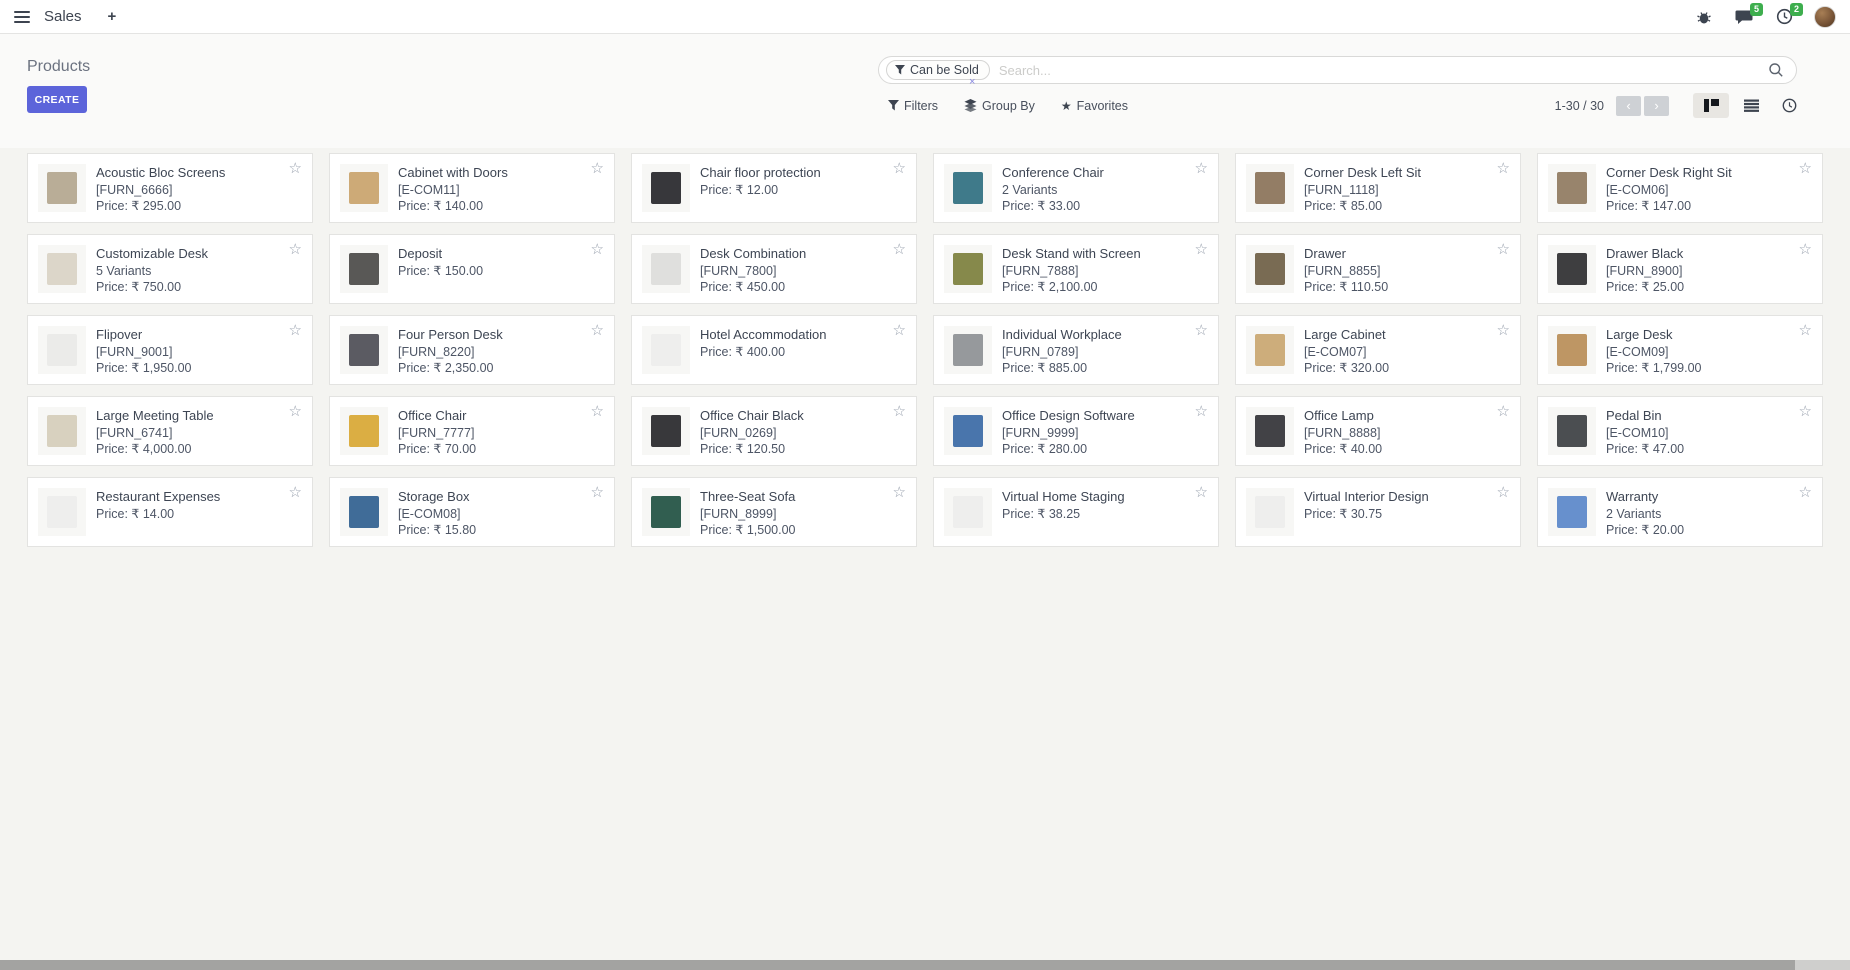 The width and height of the screenshot is (1850, 970). Describe the element at coordinates (774, 350) in the screenshot. I see `product-card: Hotel Accommodation Price: ₹ 400.00 ☆` at that location.